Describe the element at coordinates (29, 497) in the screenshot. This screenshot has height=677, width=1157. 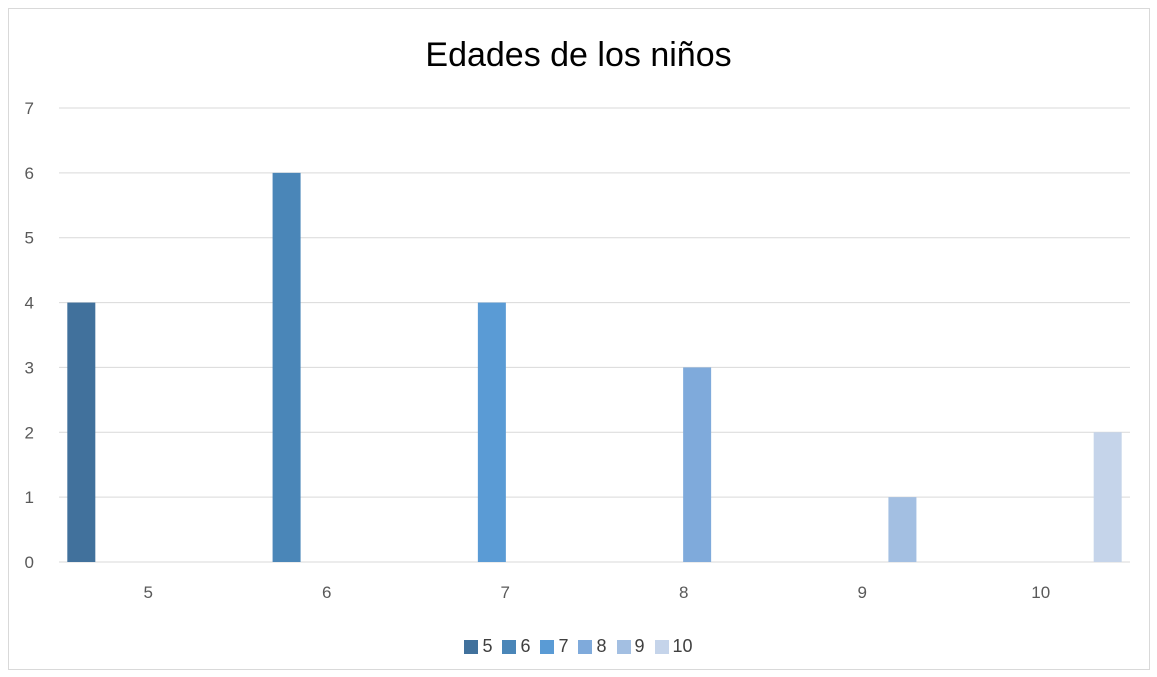
I see `y-tick-label-1: 1` at that location.